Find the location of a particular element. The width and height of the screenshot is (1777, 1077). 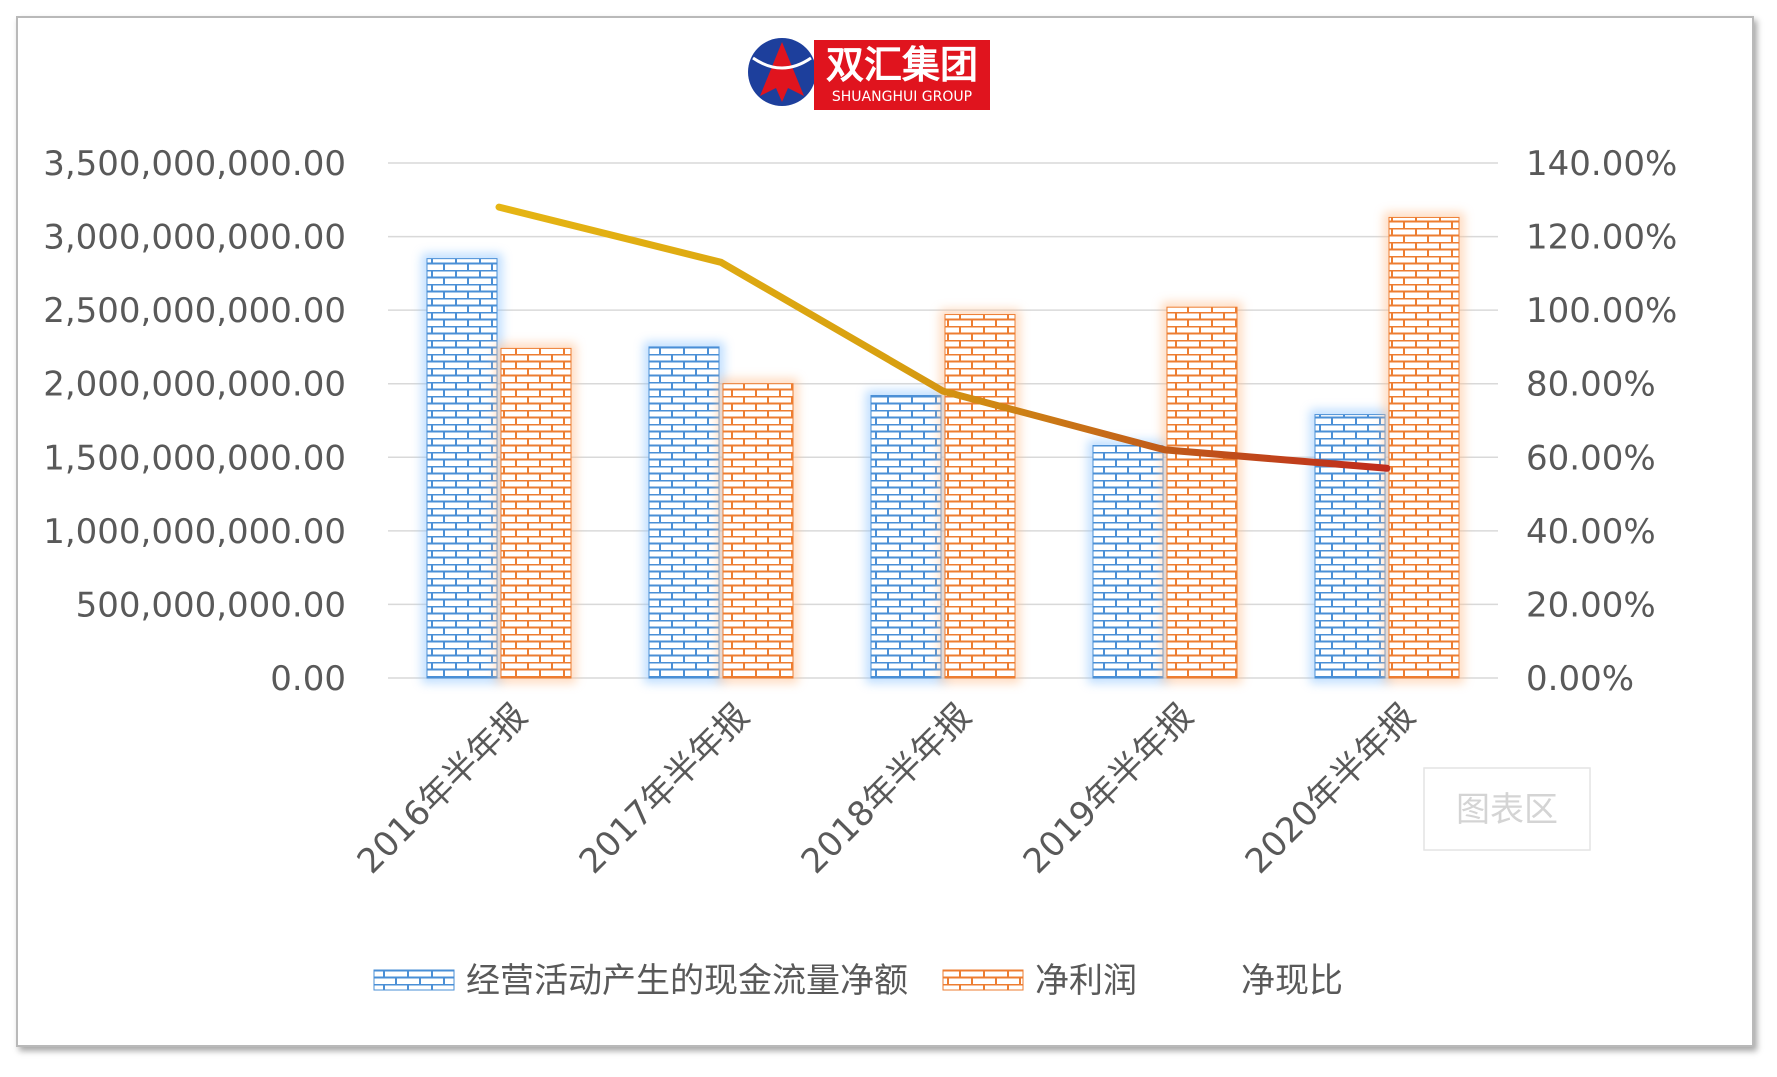

brand-logo: 双汇集团 SHUANGHUI GROUP is located at coordinates (869, 74).